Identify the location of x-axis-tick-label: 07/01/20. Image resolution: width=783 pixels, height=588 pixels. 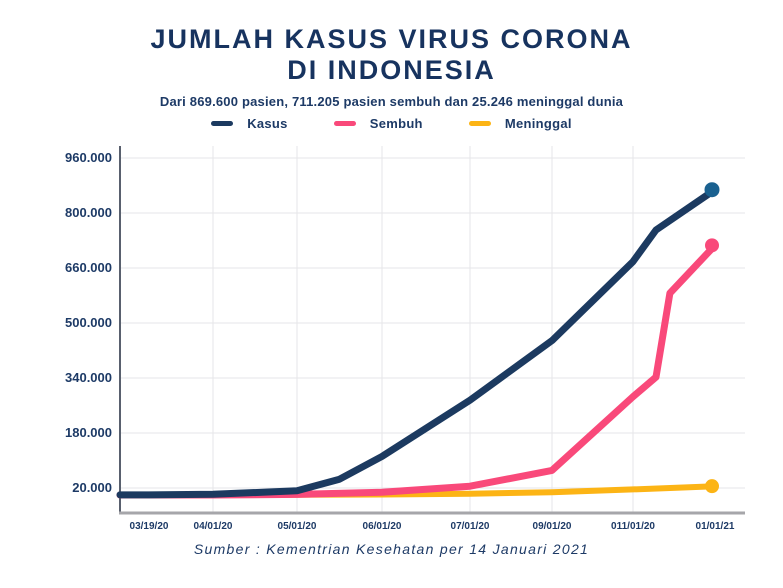
(470, 526).